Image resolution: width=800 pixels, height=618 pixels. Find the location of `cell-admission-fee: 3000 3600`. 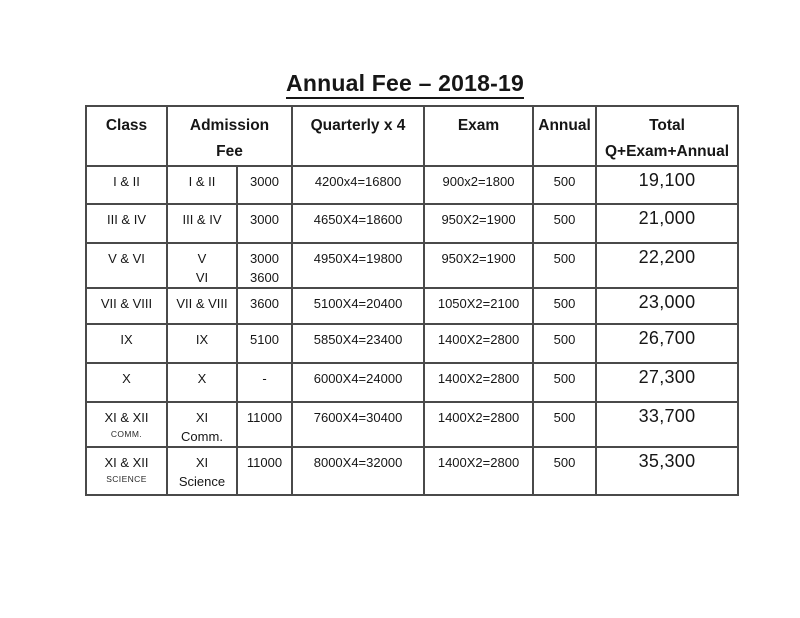

cell-admission-fee: 3000 3600 is located at coordinates (264, 265).